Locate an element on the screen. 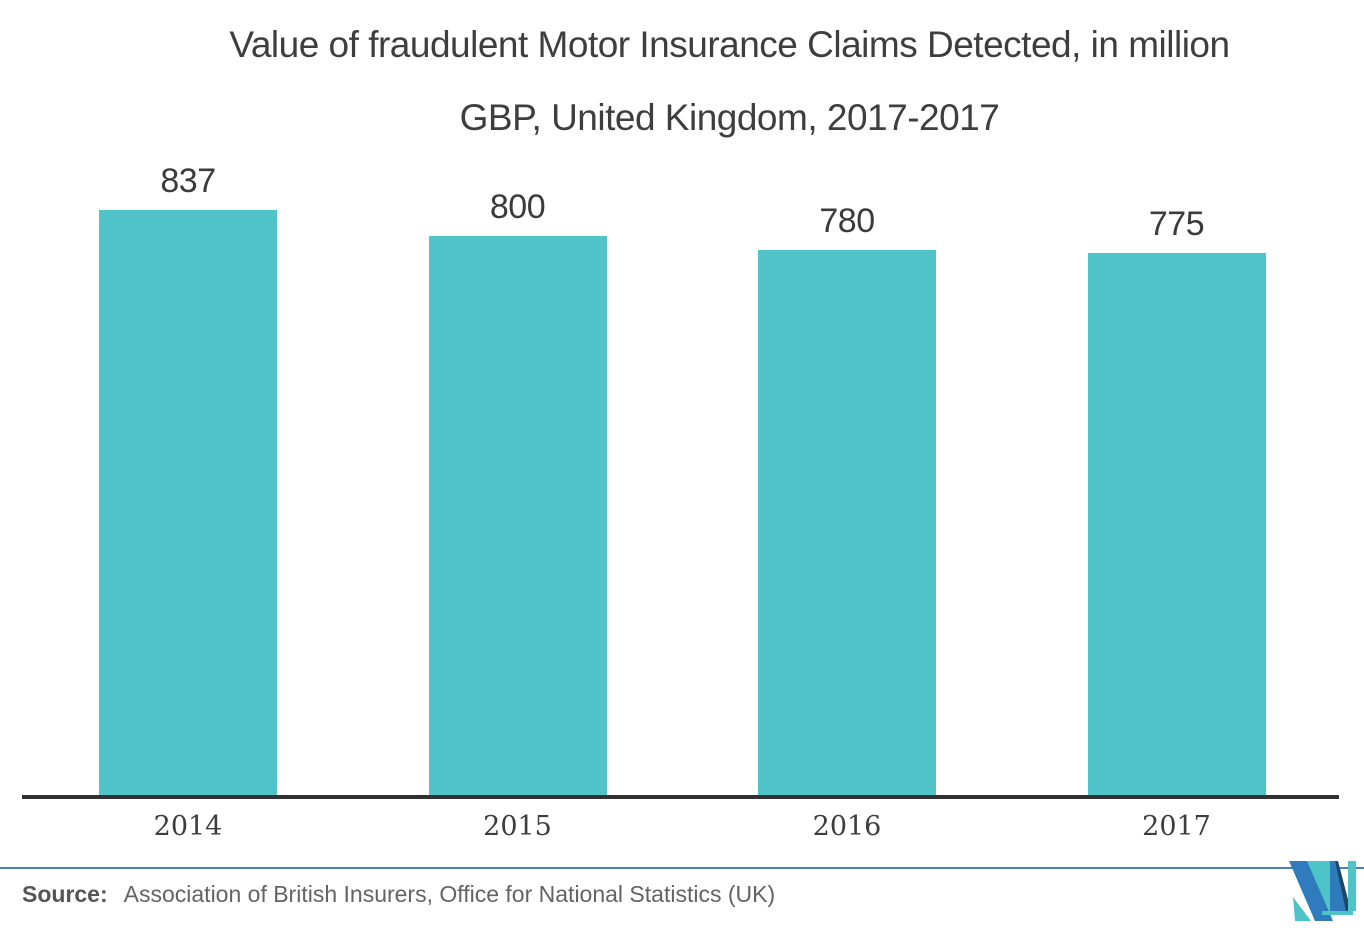  bar-column: 837 is located at coordinates (188, 478).